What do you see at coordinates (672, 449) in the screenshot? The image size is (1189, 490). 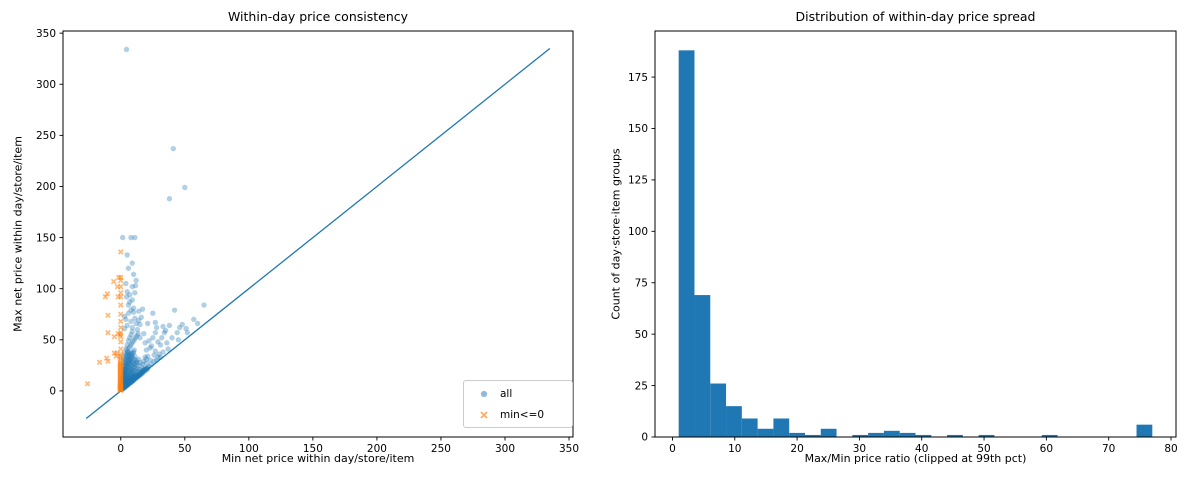 I see `right-x-tick-label: 0` at bounding box center [672, 449].